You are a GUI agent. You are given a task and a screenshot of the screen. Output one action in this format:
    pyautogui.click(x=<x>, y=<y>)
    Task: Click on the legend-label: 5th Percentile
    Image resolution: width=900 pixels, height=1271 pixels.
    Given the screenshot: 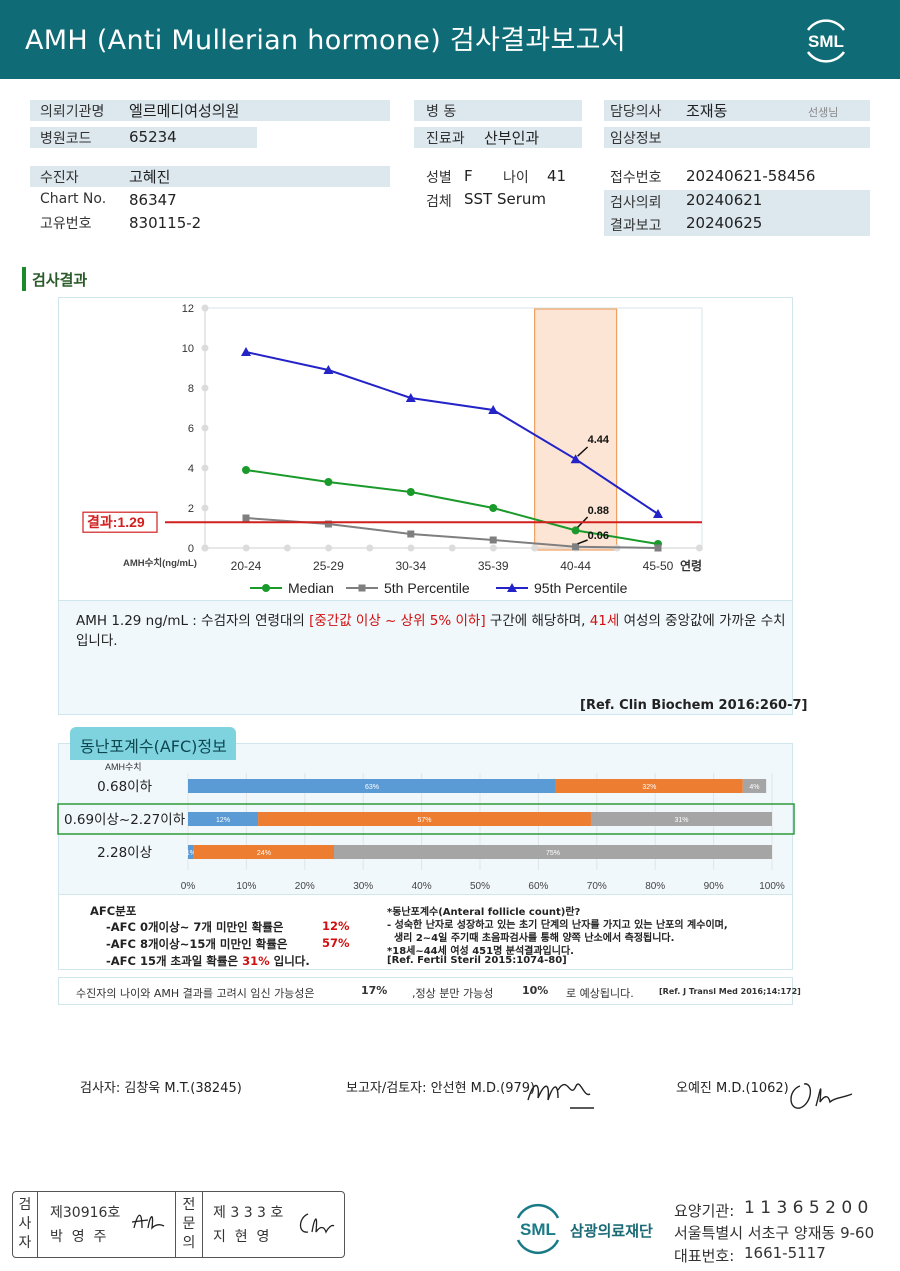 What is the action you would take?
    pyautogui.click(x=427, y=588)
    